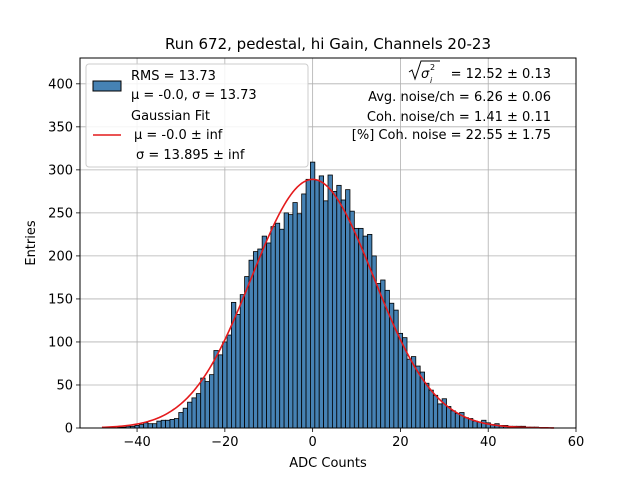  Describe the element at coordinates (60, 256) in the screenshot. I see `y-tick-label: 200` at that location.